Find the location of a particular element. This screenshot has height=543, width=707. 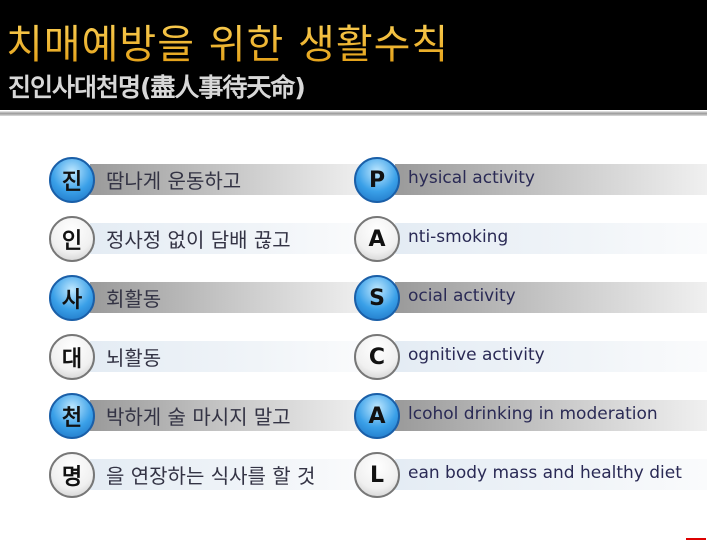

en-letter-badge: P is located at coordinates (377, 180).